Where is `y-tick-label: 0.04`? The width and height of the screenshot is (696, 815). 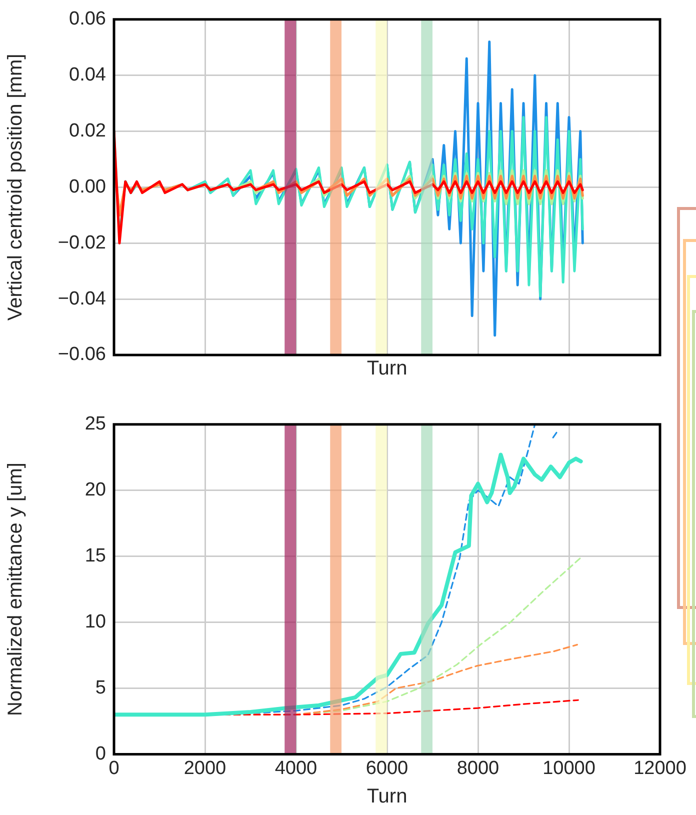 y-tick-label: 0.04 is located at coordinates (87, 75).